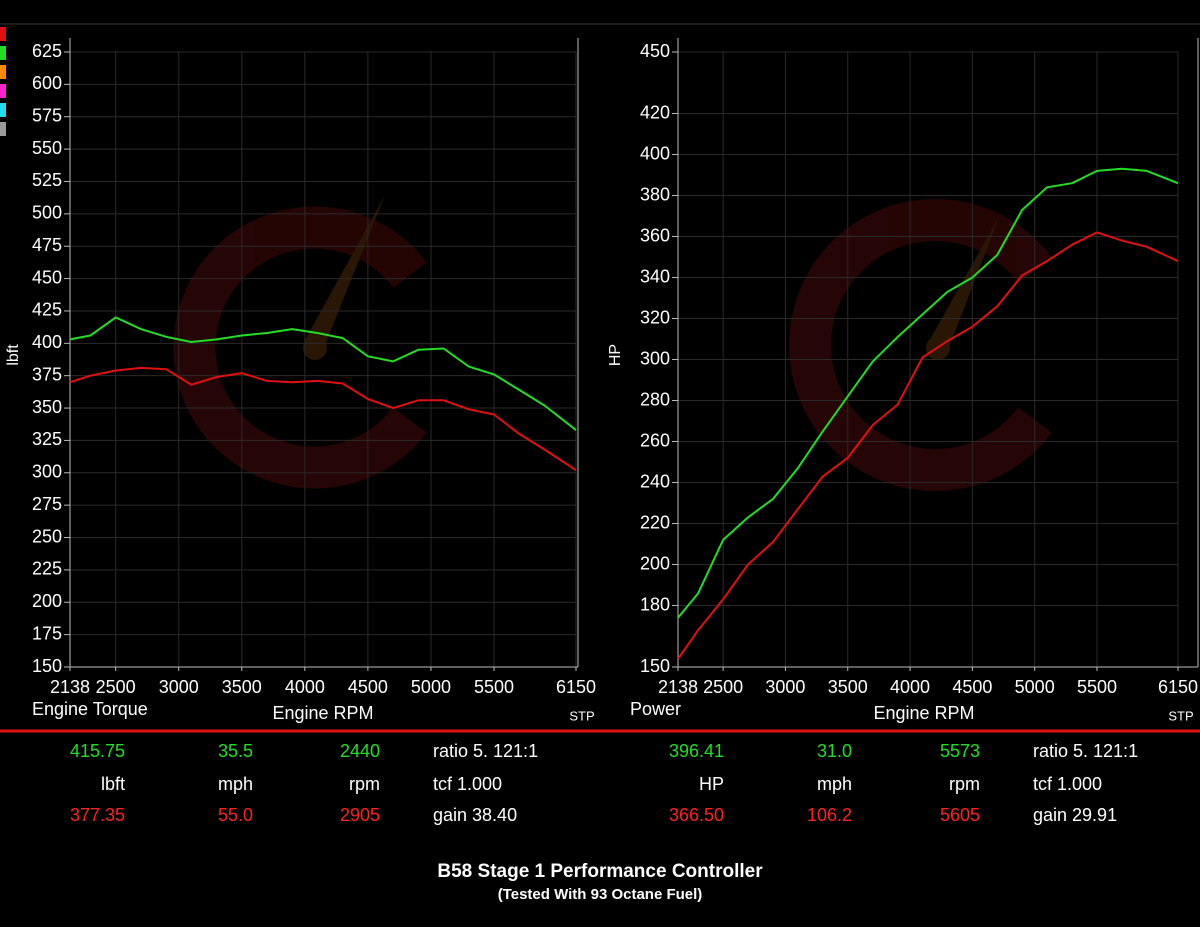 The height and width of the screenshot is (927, 1200). Describe the element at coordinates (834, 751) in the screenshot. I see `readout-value: 31.0` at that location.